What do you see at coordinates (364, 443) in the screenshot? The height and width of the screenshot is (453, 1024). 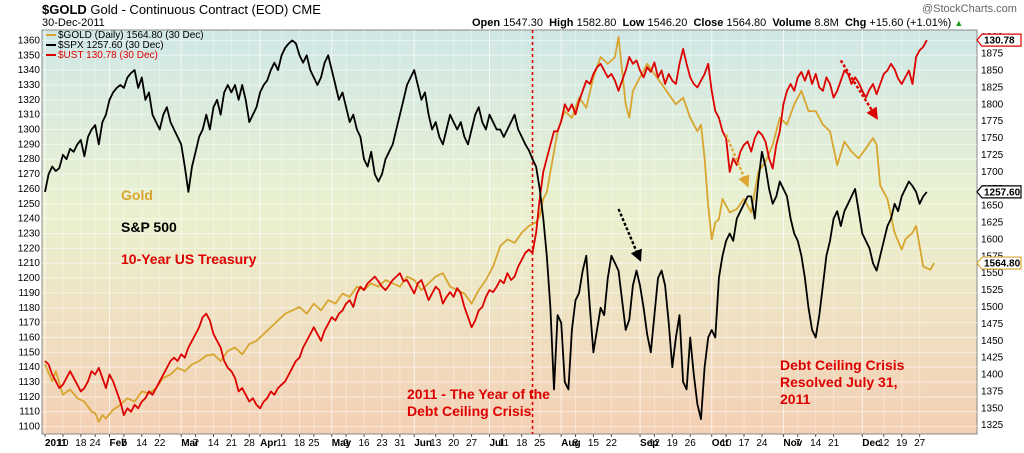 I see `x-tick-label: 16` at bounding box center [364, 443].